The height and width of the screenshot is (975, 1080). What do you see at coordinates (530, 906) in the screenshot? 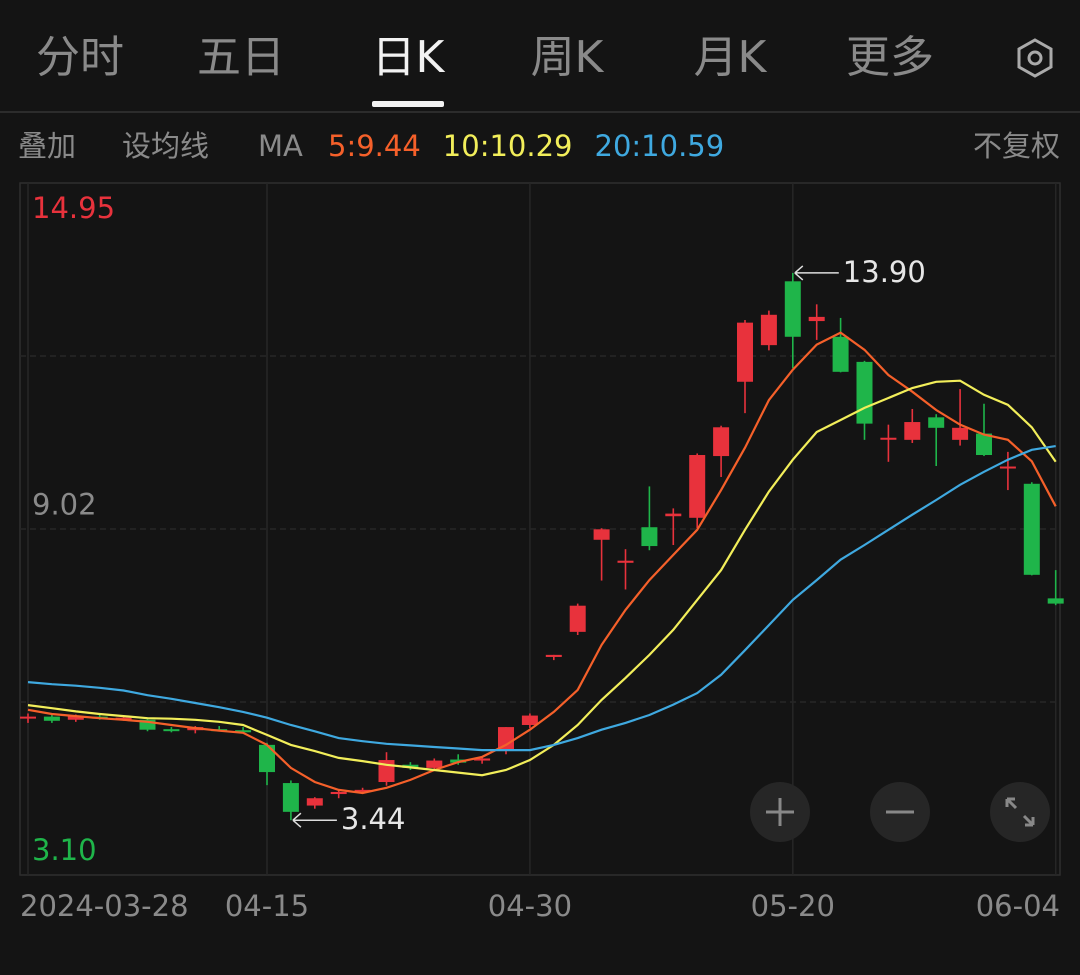
I see `x-tick-label: 04-30` at bounding box center [530, 906].